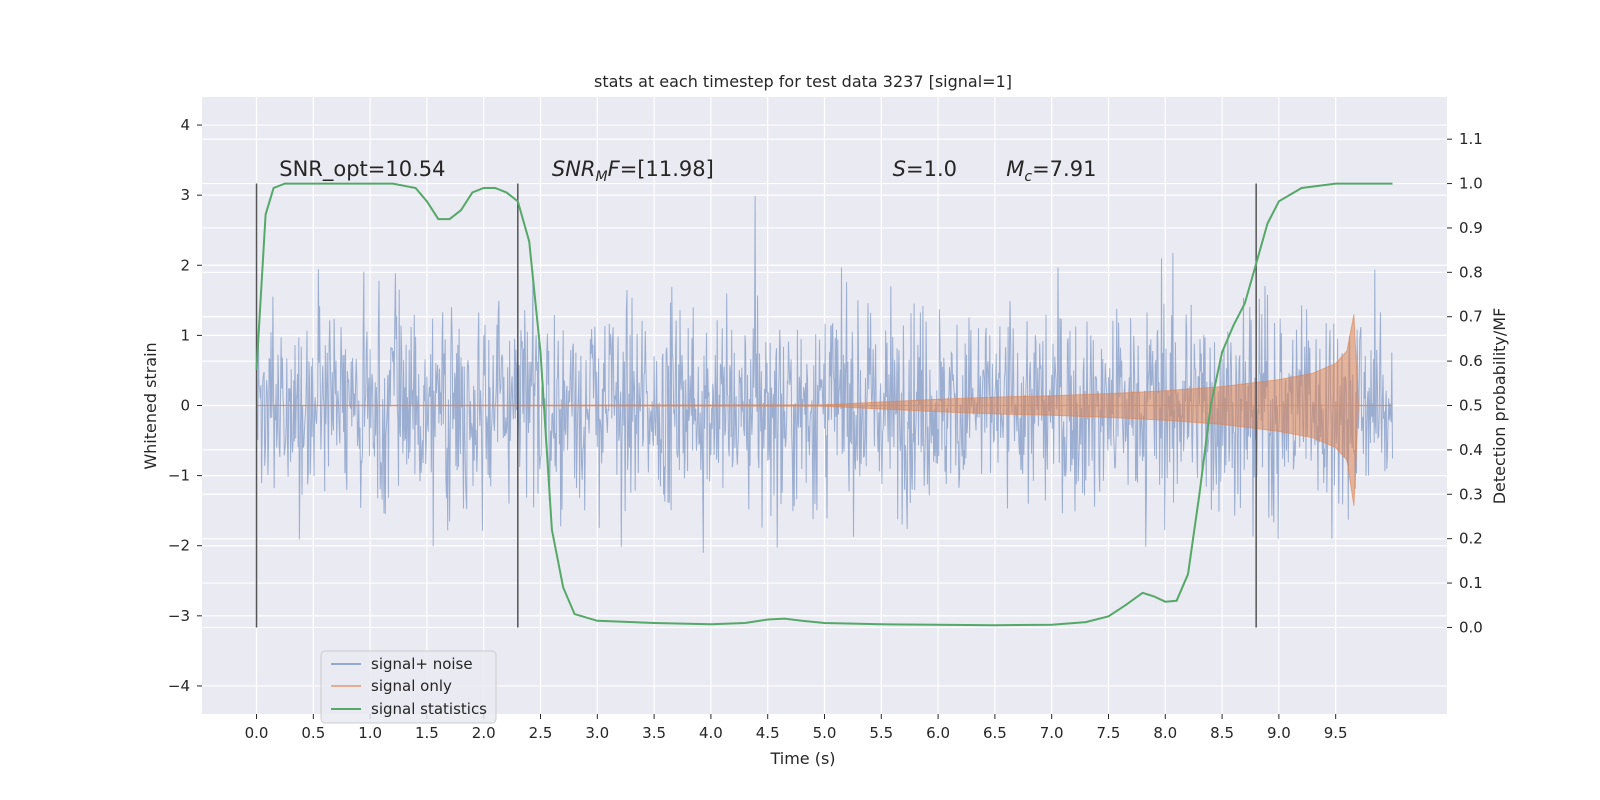  Describe the element at coordinates (802, 758) in the screenshot. I see `x-axis-label: Time (s)` at that location.